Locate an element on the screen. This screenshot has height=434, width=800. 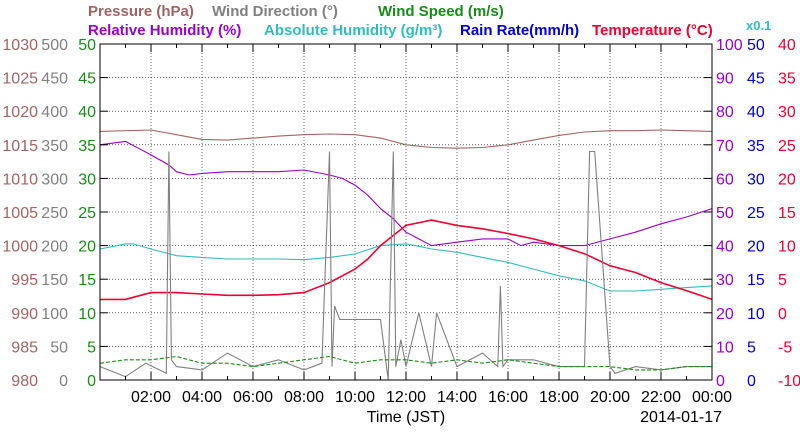
y-tick-label-wind-direction: 450 is located at coordinates (54, 79).